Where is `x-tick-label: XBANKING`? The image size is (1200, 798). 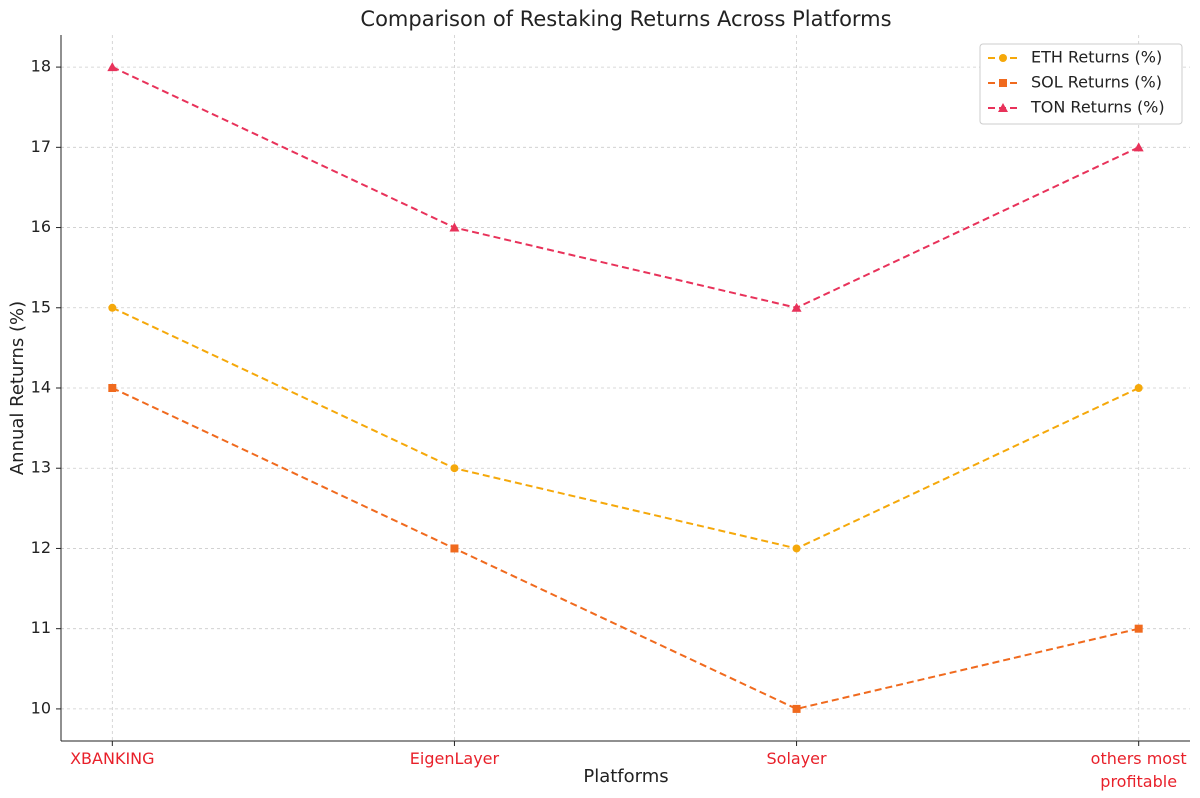
x-tick-label: XBANKING is located at coordinates (112, 758).